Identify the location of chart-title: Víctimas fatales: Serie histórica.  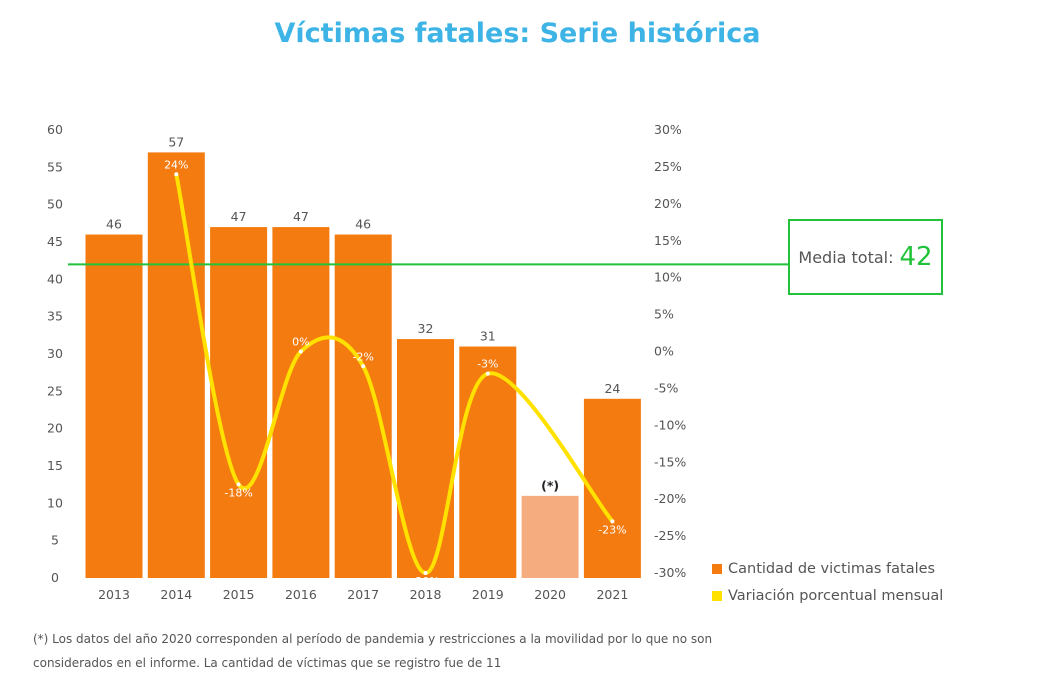
(517, 33).